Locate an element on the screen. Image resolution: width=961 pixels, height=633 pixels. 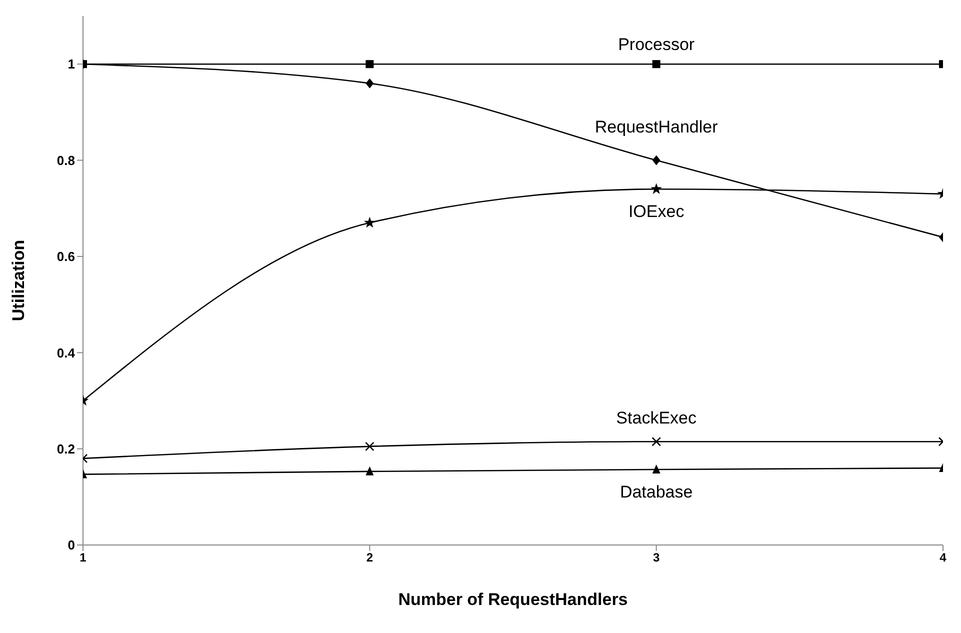
y-axis-title: Utilization is located at coordinates (18, 281).